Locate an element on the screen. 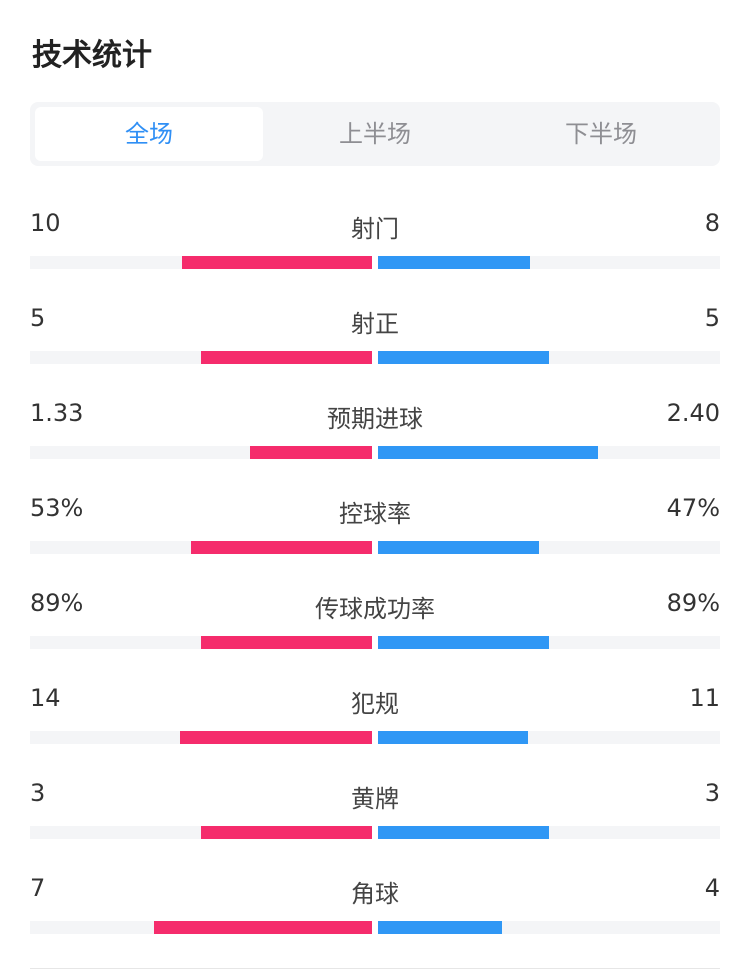  stat-row-expected-goals: 1.33 预期进球 2.40 is located at coordinates (375, 430).